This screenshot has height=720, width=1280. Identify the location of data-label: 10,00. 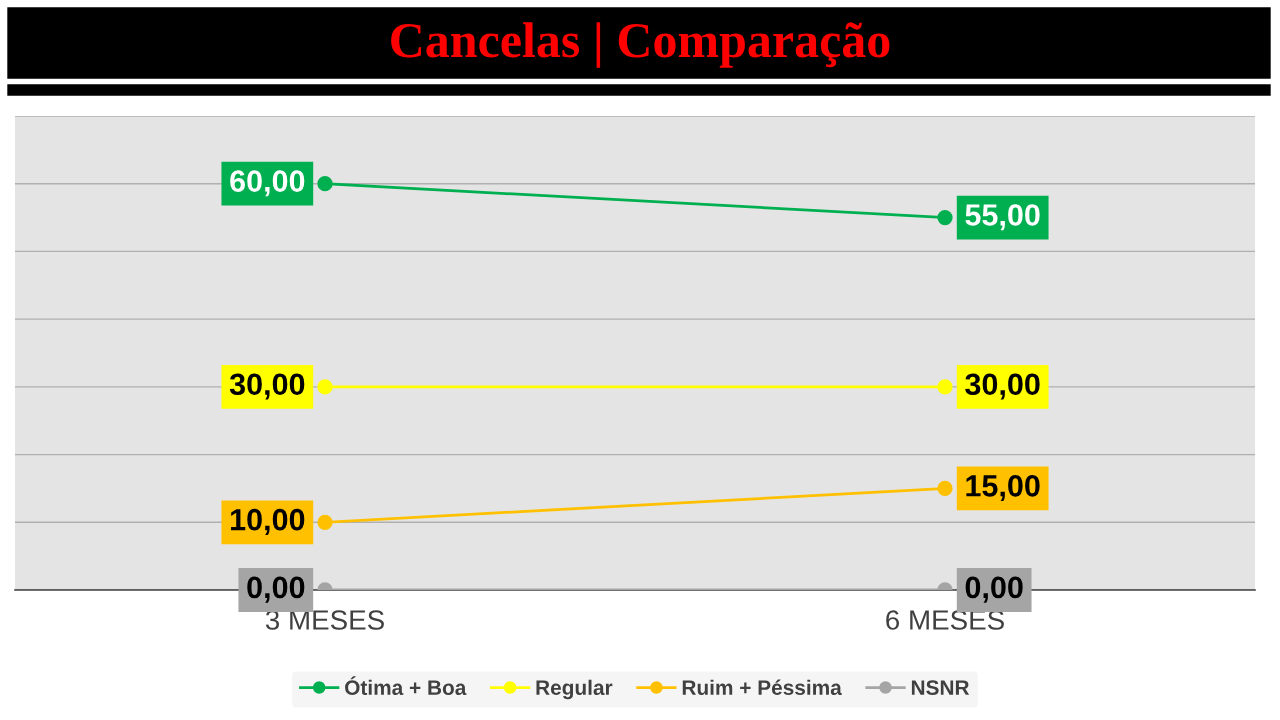
(268, 521).